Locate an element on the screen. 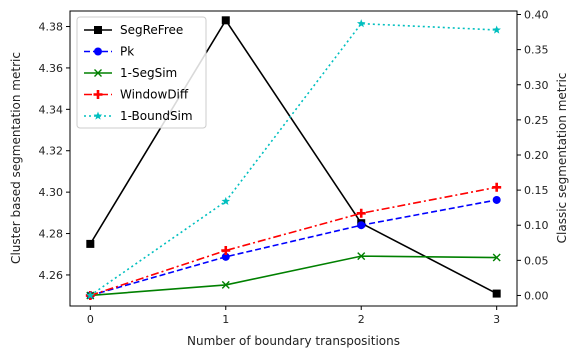  legend-label-windowdiff: WindowDiff is located at coordinates (154, 95).